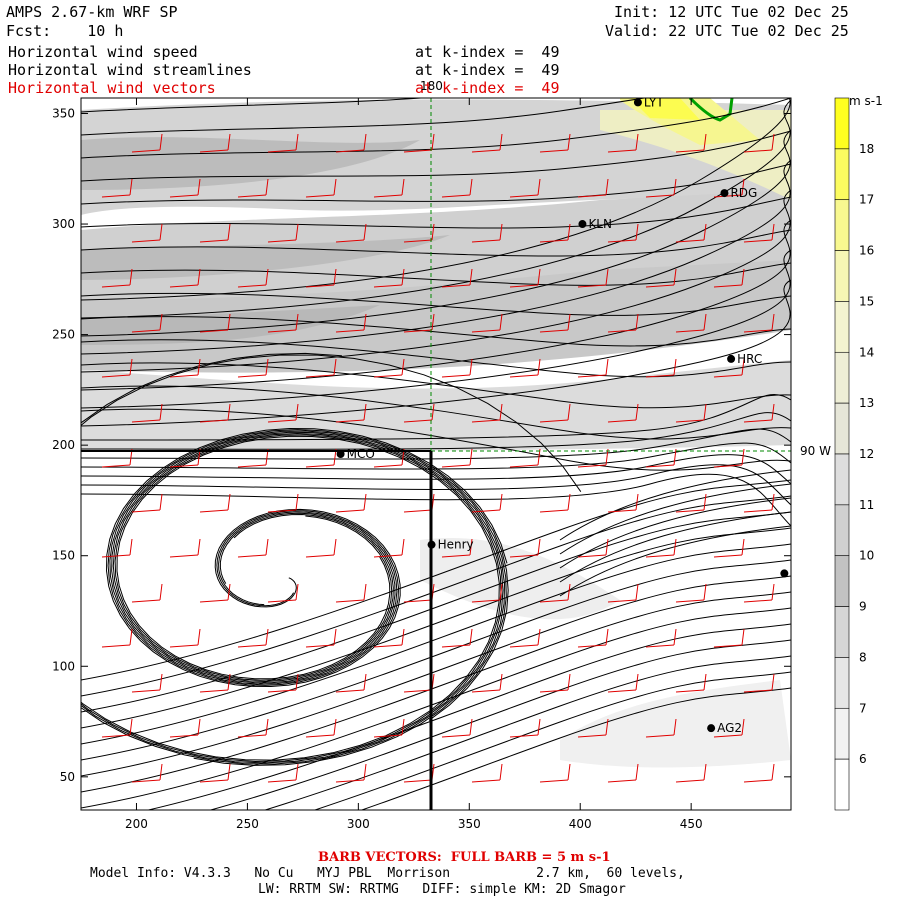 The width and height of the screenshot is (900, 900). What do you see at coordinates (749, 359) in the screenshot?
I see `station-label: HRC` at bounding box center [749, 359].